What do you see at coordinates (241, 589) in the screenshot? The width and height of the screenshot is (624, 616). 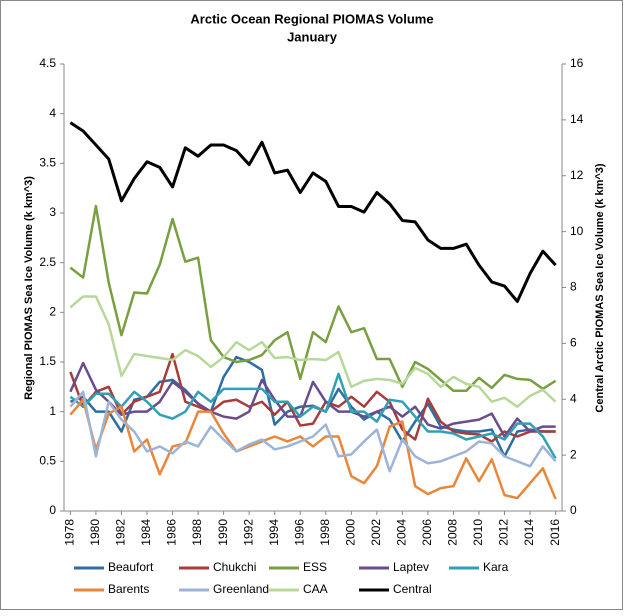 I see `legend-label: Greenland` at bounding box center [241, 589].